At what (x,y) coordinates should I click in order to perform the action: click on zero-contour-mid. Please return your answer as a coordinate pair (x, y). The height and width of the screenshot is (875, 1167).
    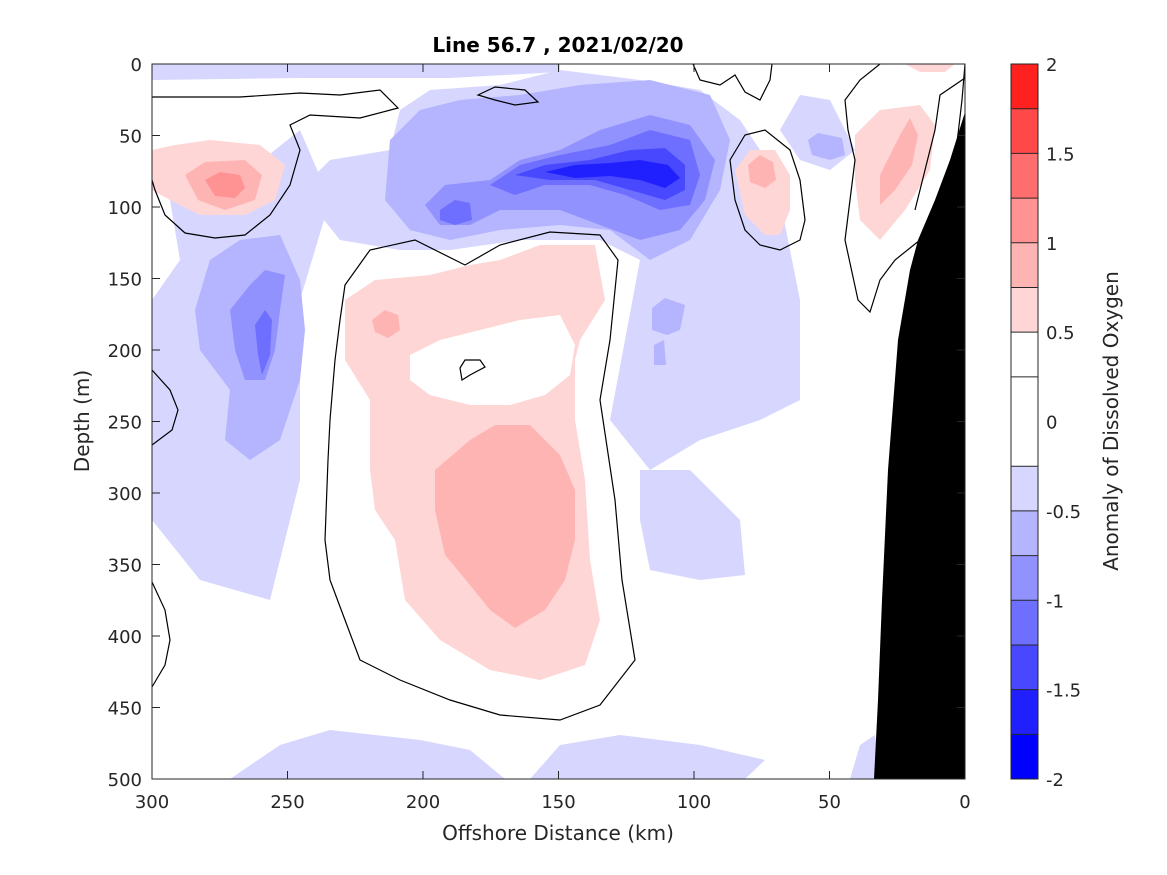
    Looking at the image, I should click on (480, 476).